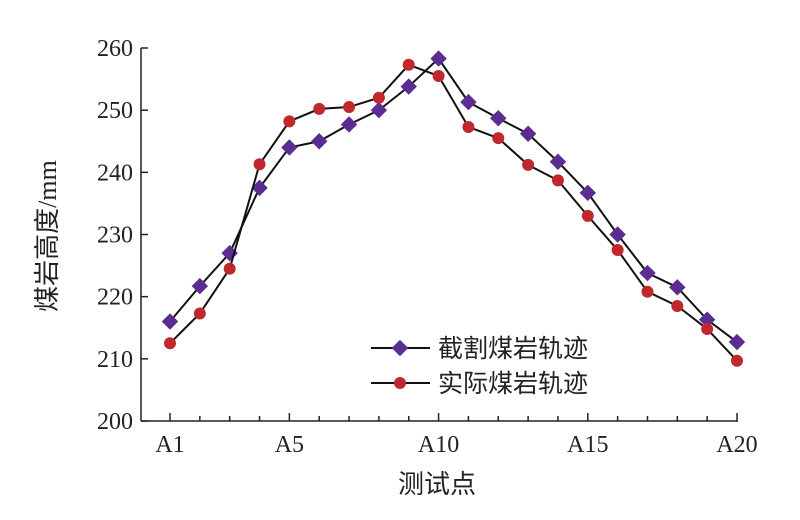 The image size is (800, 520). I want to click on y-tick-label: 220, so click(115, 298).